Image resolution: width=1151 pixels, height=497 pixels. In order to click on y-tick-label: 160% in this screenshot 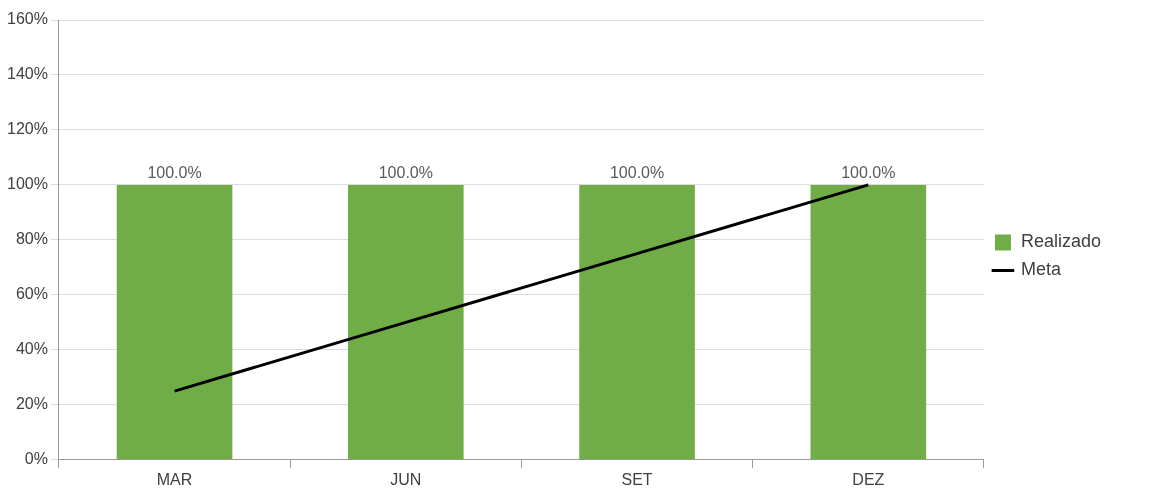, I will do `click(27, 19)`.